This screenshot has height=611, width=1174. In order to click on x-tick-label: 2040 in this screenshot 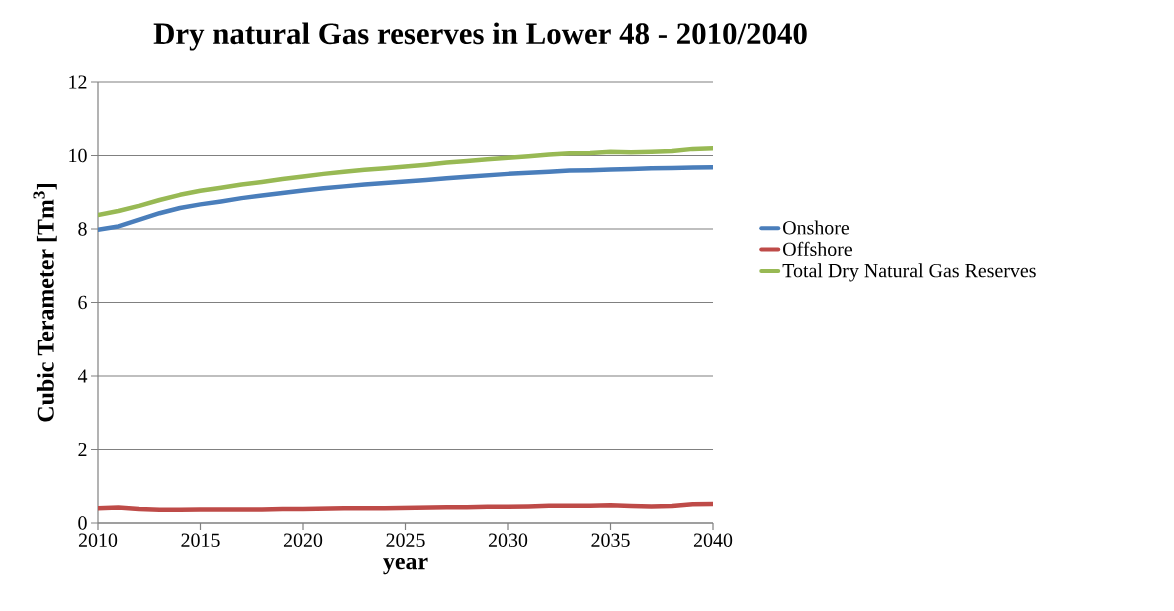, I will do `click(713, 540)`.